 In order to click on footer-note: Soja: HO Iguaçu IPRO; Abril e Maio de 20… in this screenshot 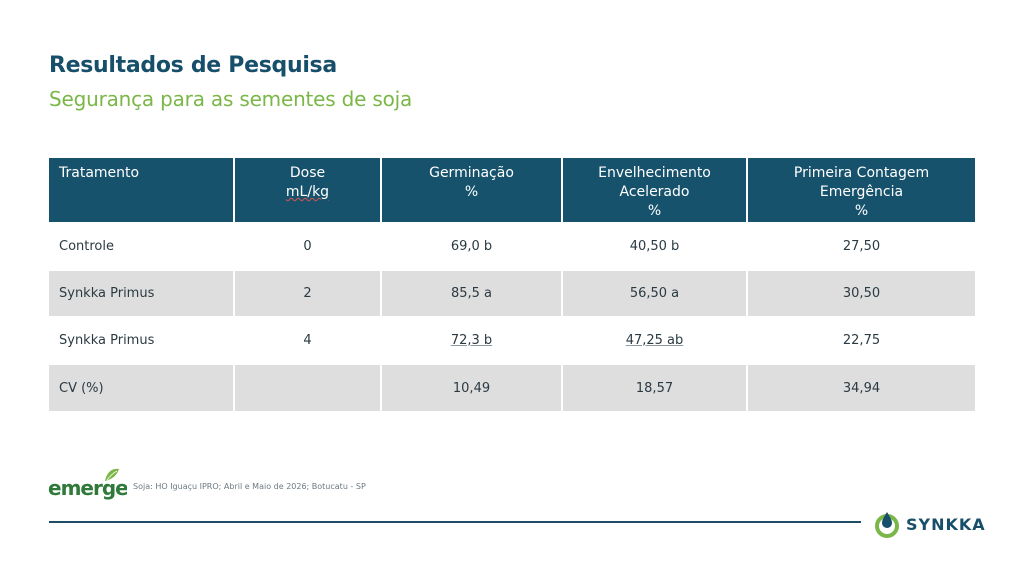, I will do `click(249, 486)`.